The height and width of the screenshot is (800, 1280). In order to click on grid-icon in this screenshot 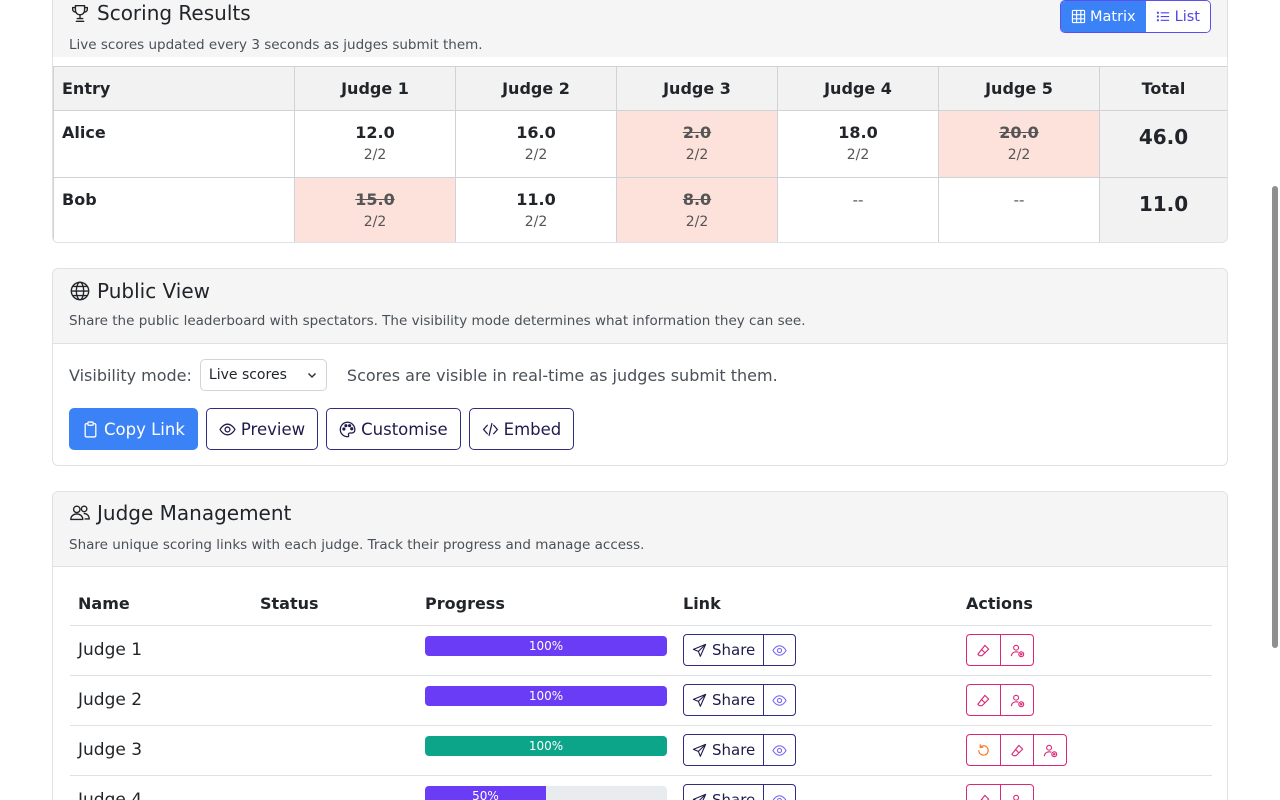, I will do `click(1078, 16)`.